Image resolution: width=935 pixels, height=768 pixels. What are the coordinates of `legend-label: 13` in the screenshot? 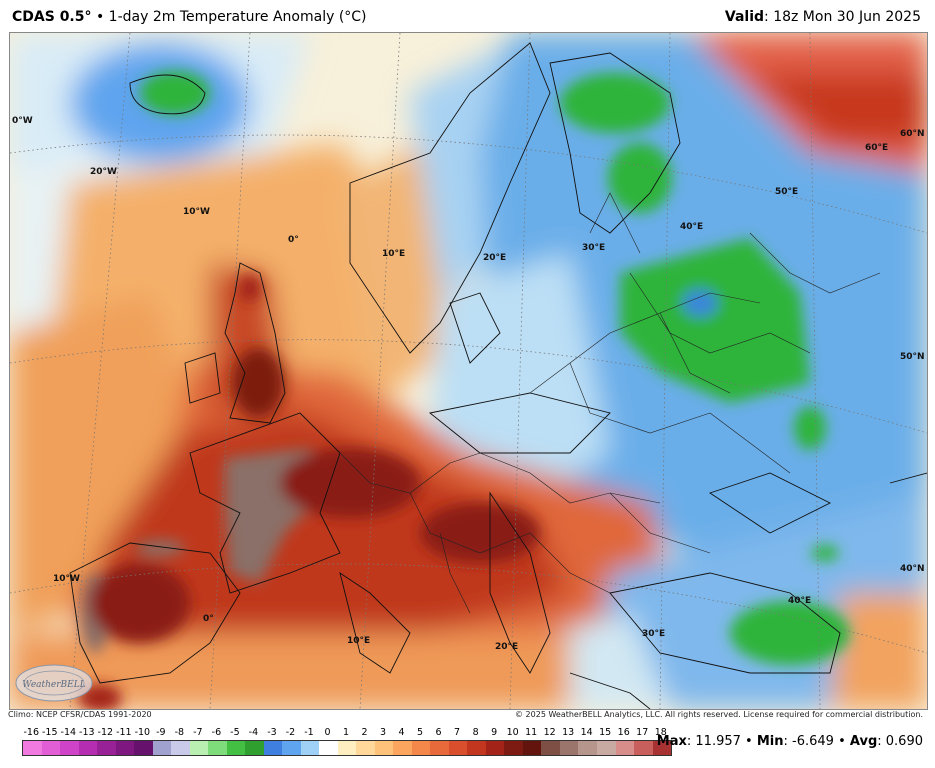 It's located at (568, 732).